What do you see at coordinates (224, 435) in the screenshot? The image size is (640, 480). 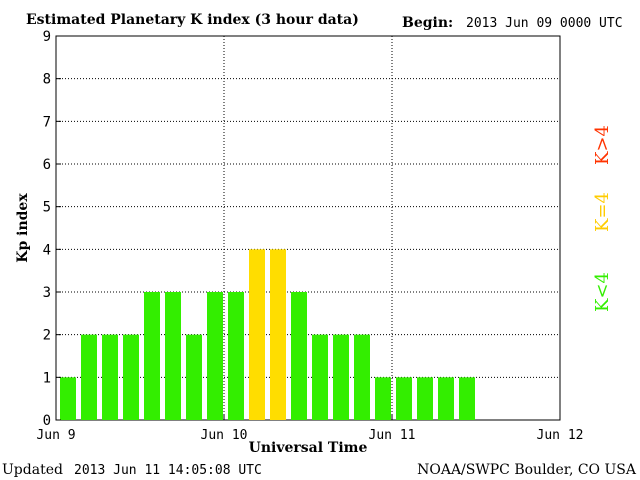 I see `x-tick-label: Jun 10` at bounding box center [224, 435].